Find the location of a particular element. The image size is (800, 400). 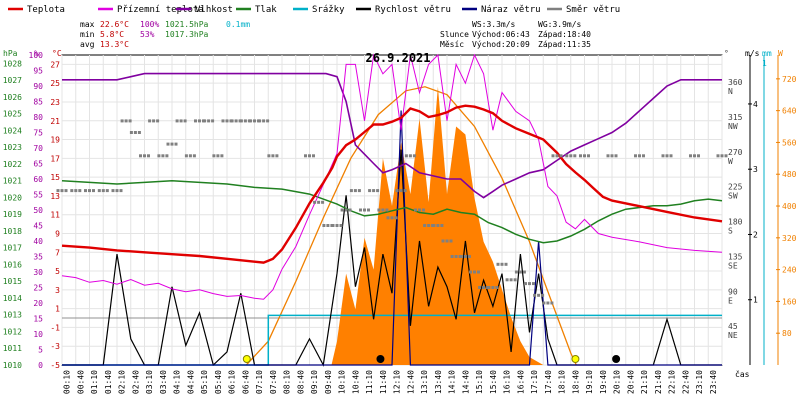

solar-tick-label: 160 is located at coordinates (789, 301).